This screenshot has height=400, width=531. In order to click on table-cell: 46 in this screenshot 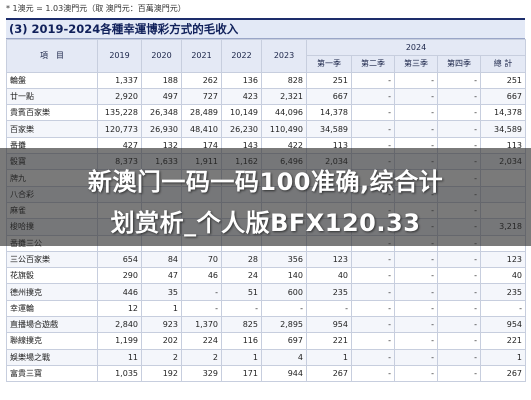, I will do `click(201, 276)`.